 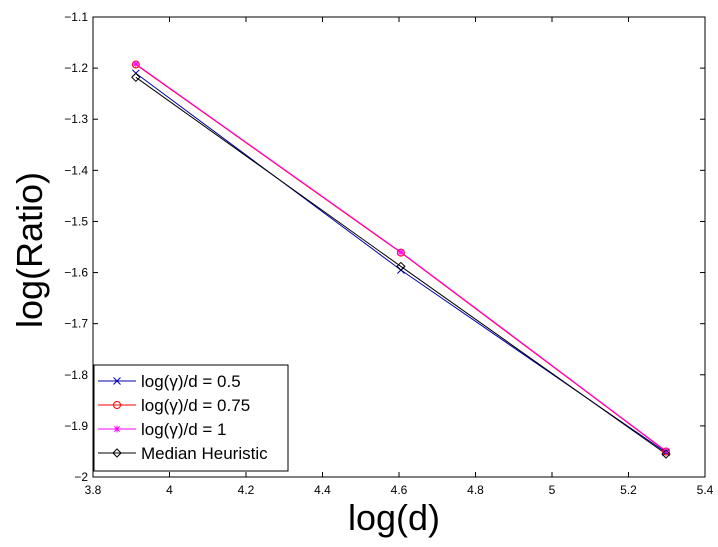 I want to click on y-tick-label: −1.8, so click(x=76, y=375).